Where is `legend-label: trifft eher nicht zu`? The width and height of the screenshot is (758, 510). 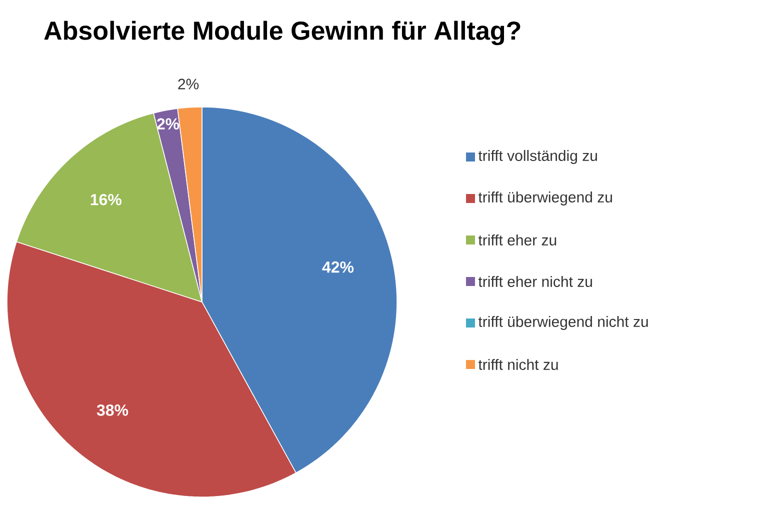
legend-label: trifft eher nicht zu is located at coordinates (535, 281).